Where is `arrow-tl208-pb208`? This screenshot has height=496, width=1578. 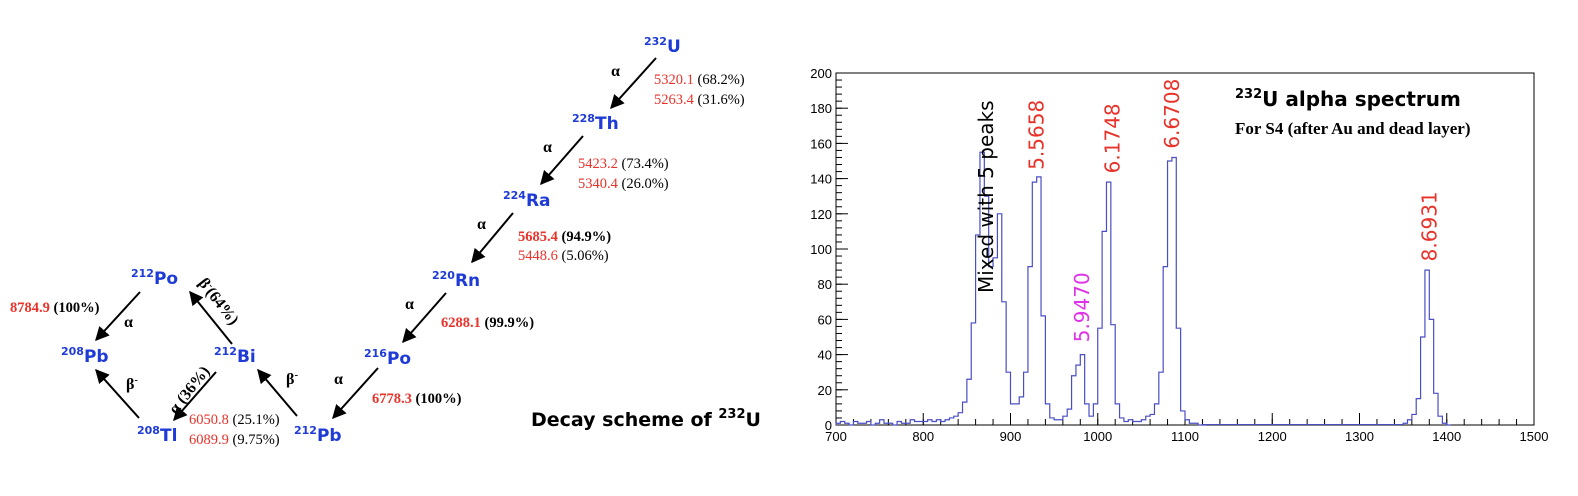
arrow-tl208-pb208 is located at coordinates (117, 393).